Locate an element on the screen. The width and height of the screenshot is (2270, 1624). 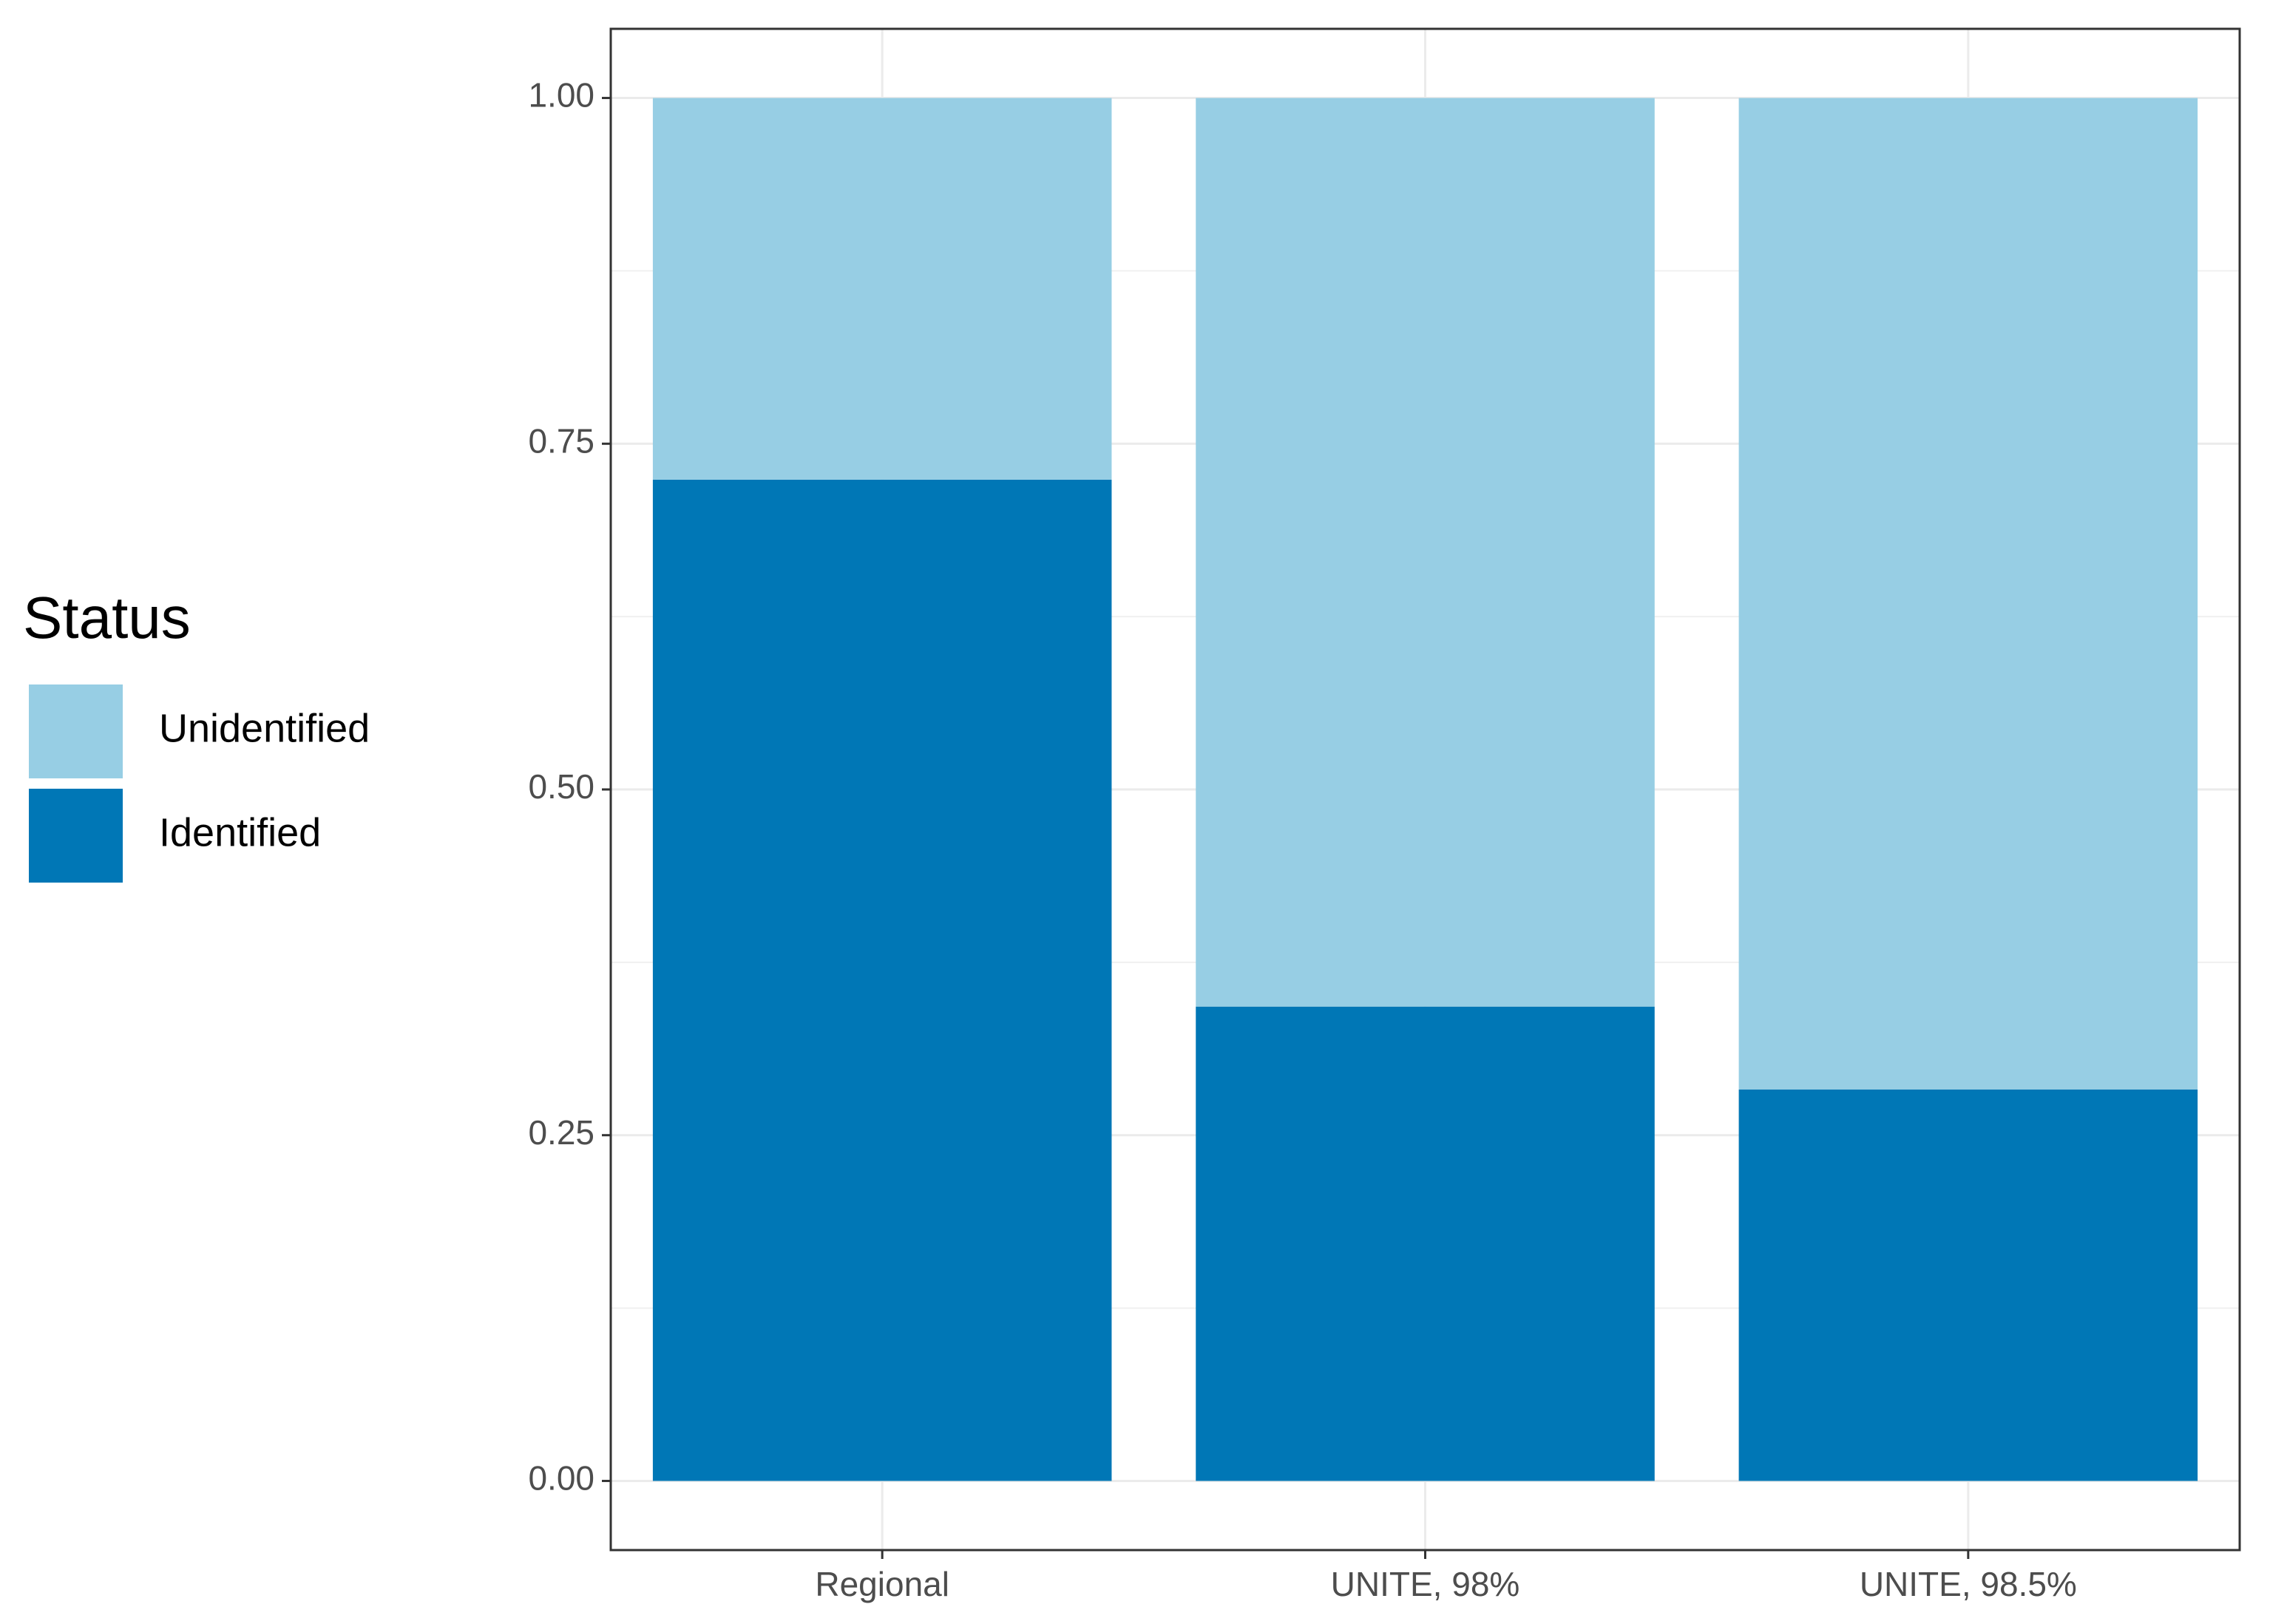
x-tick-label: UNITE, 98.5% is located at coordinates (1968, 1584).